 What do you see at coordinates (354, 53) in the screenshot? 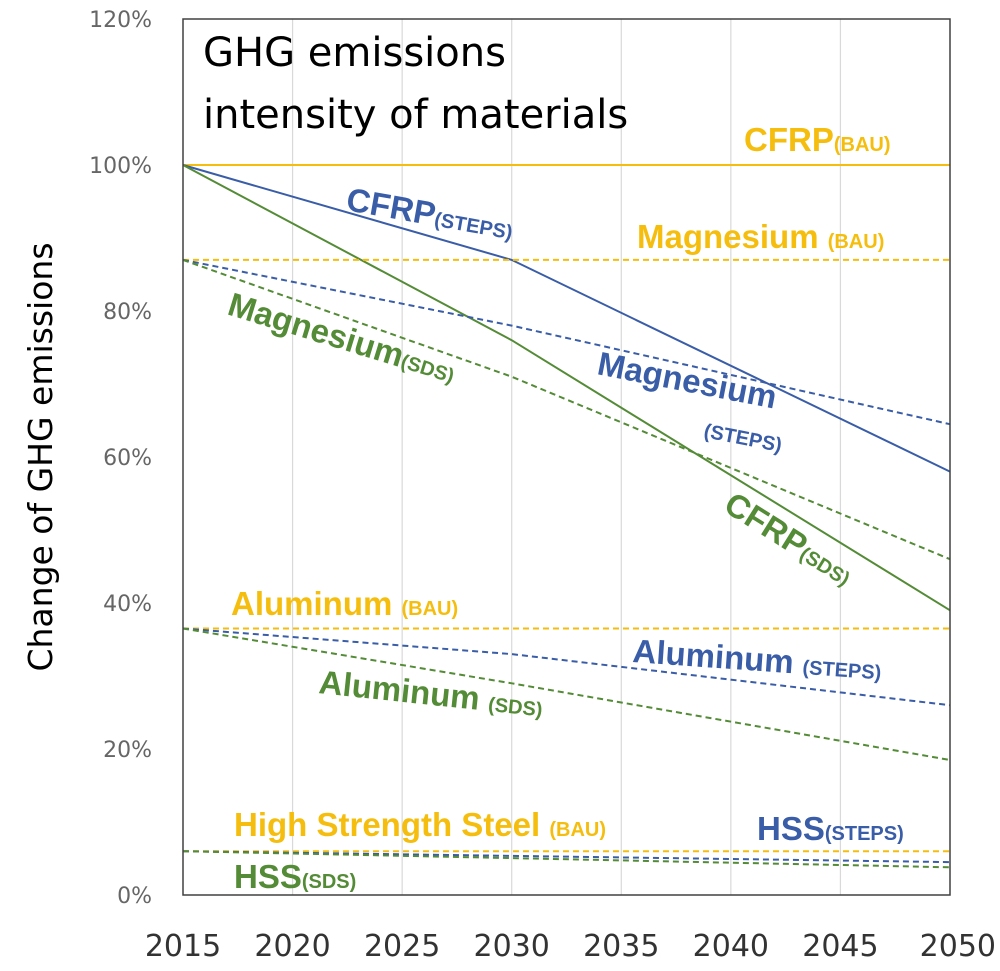
I see `chart-title-line-1: GHG emissions` at bounding box center [354, 53].